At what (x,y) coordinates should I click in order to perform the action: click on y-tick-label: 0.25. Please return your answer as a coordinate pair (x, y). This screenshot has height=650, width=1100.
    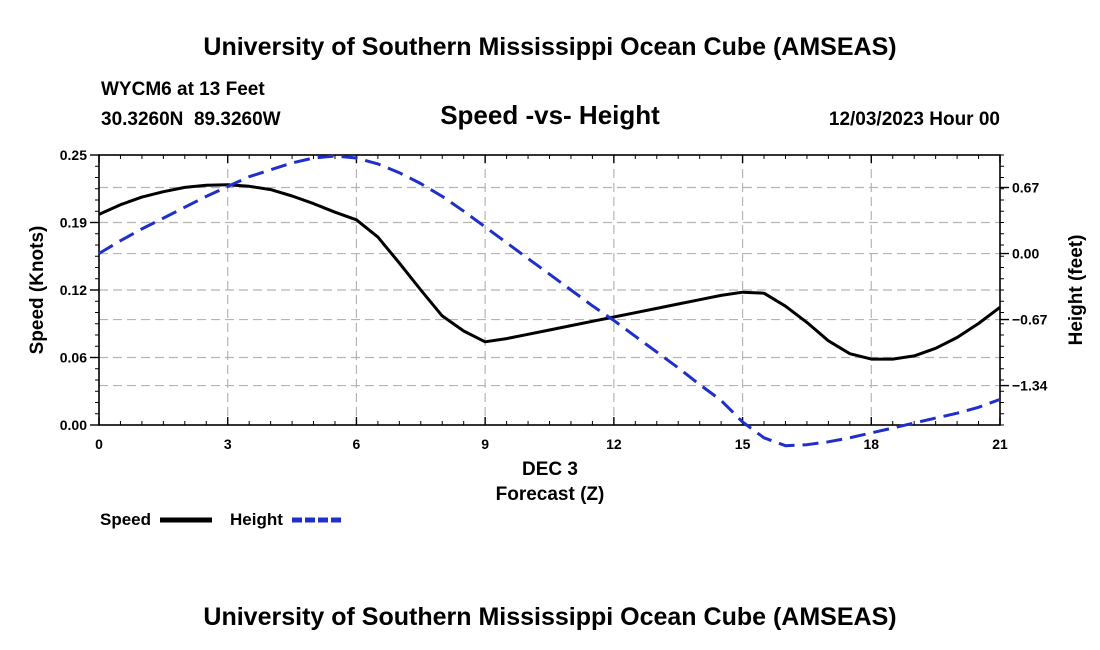
    Looking at the image, I should click on (73, 155).